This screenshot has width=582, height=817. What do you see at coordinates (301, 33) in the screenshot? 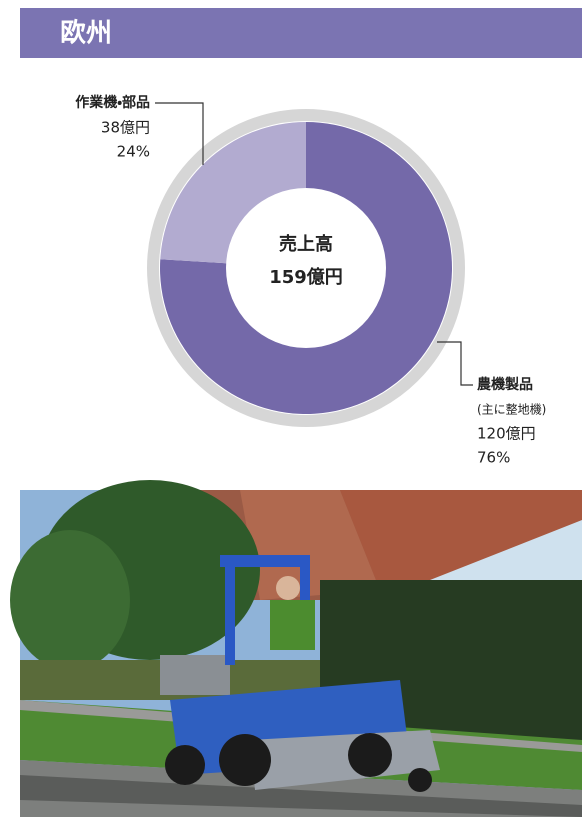
I see `header-bar` at bounding box center [301, 33].